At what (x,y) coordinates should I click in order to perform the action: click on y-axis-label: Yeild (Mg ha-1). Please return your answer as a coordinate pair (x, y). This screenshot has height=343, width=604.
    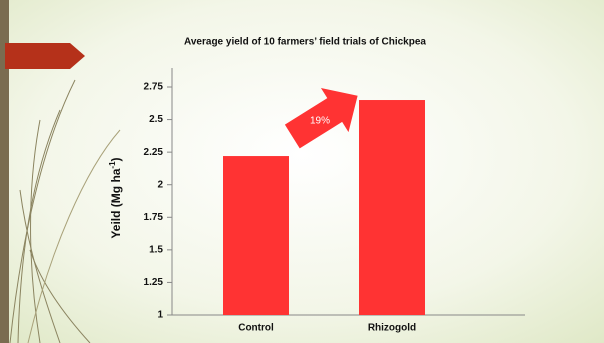
    Looking at the image, I should click on (115, 197).